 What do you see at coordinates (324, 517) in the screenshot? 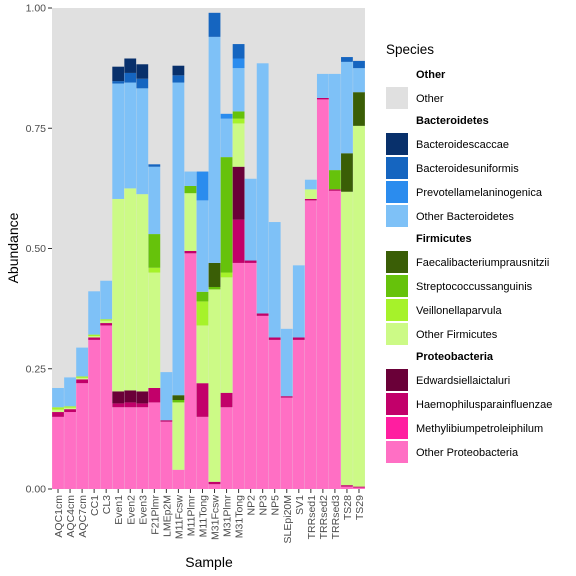
I see `x-tick-label: TRRsed2` at bounding box center [324, 517].